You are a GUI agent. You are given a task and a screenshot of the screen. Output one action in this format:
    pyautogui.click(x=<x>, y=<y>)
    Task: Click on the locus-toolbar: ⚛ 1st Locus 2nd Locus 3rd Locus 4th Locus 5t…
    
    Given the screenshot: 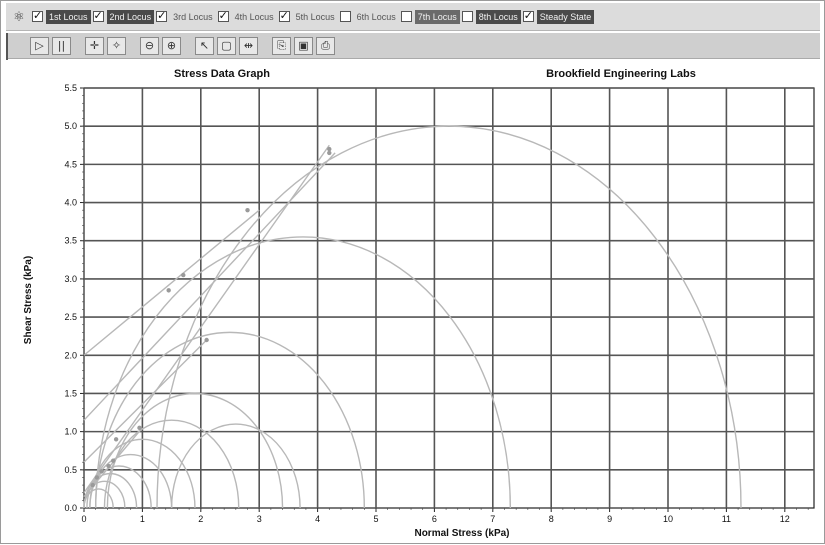 What is the action you would take?
    pyautogui.click(x=413, y=17)
    